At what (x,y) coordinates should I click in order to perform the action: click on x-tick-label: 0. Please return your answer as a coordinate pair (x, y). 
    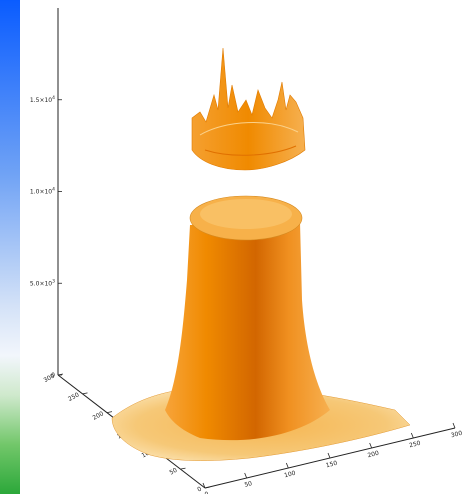
    Looking at the image, I should click on (207, 492).